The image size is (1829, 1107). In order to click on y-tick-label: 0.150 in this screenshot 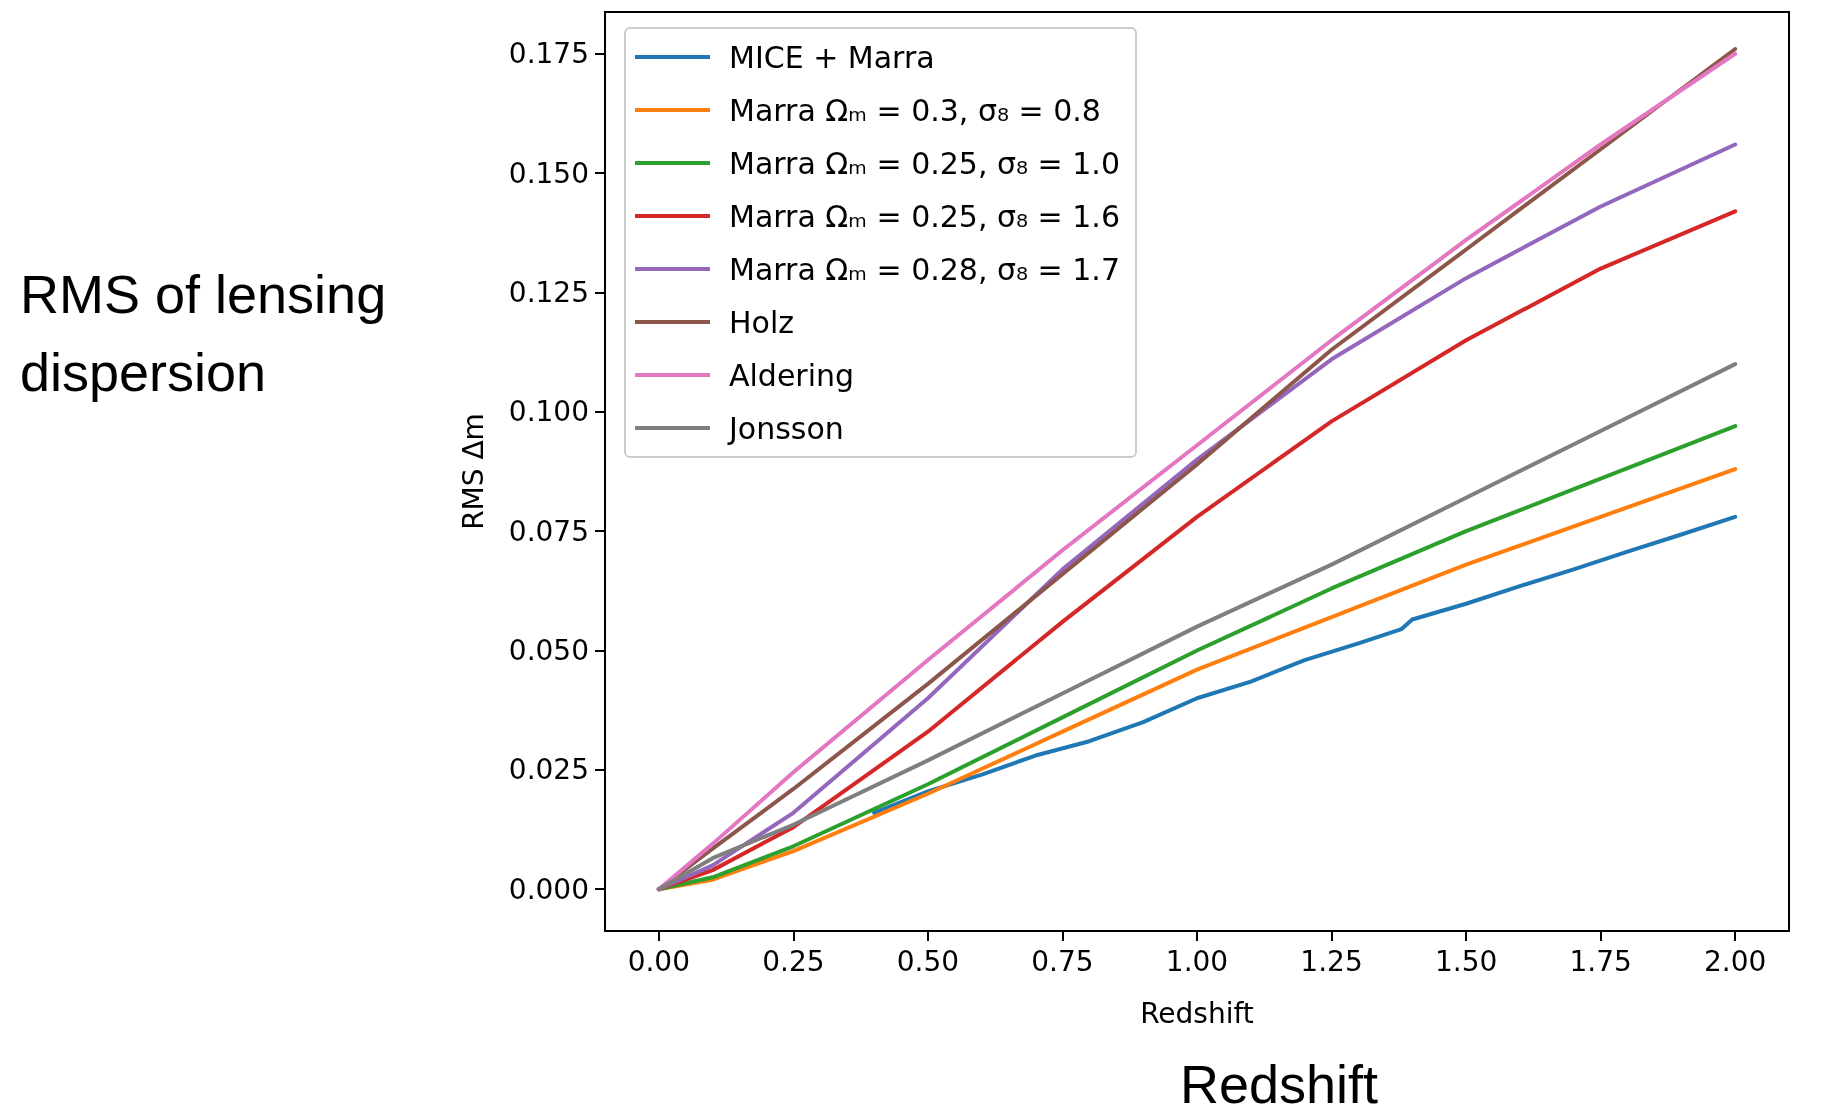, I will do `click(548, 173)`.